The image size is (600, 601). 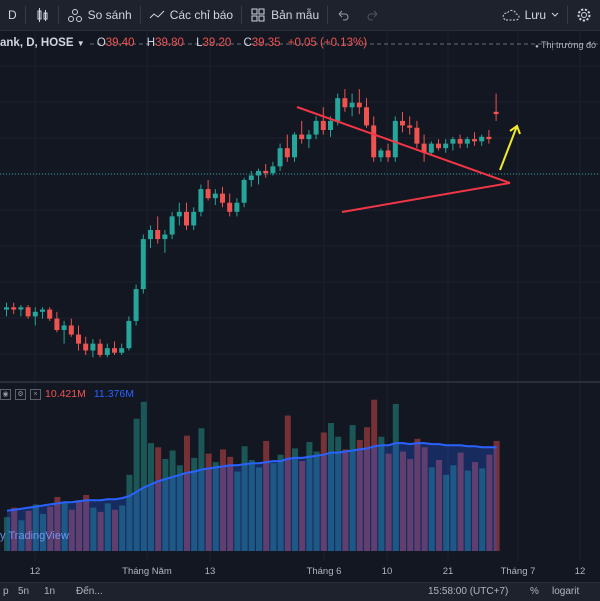 I want to click on clock-time: 15:58:00 (UTC+7), so click(x=468, y=591).